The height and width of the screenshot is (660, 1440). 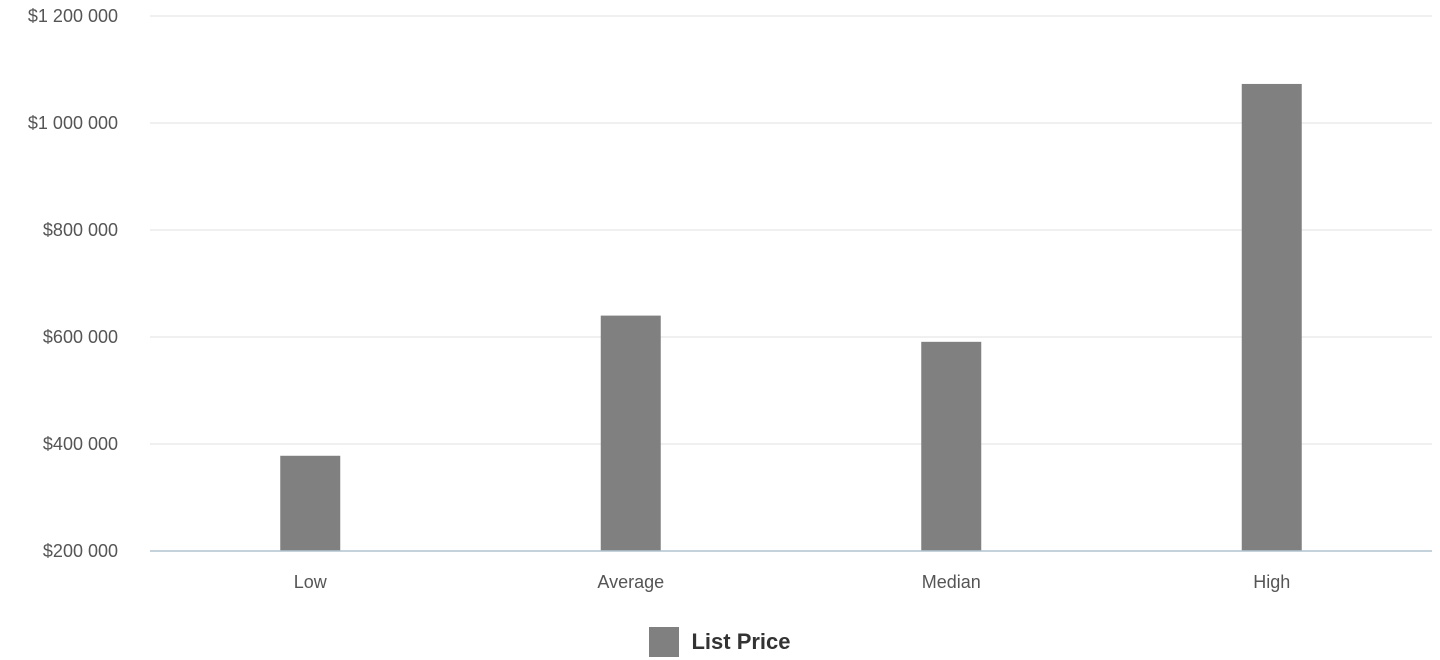 What do you see at coordinates (80, 551) in the screenshot?
I see `y-tick-label: $200 000` at bounding box center [80, 551].